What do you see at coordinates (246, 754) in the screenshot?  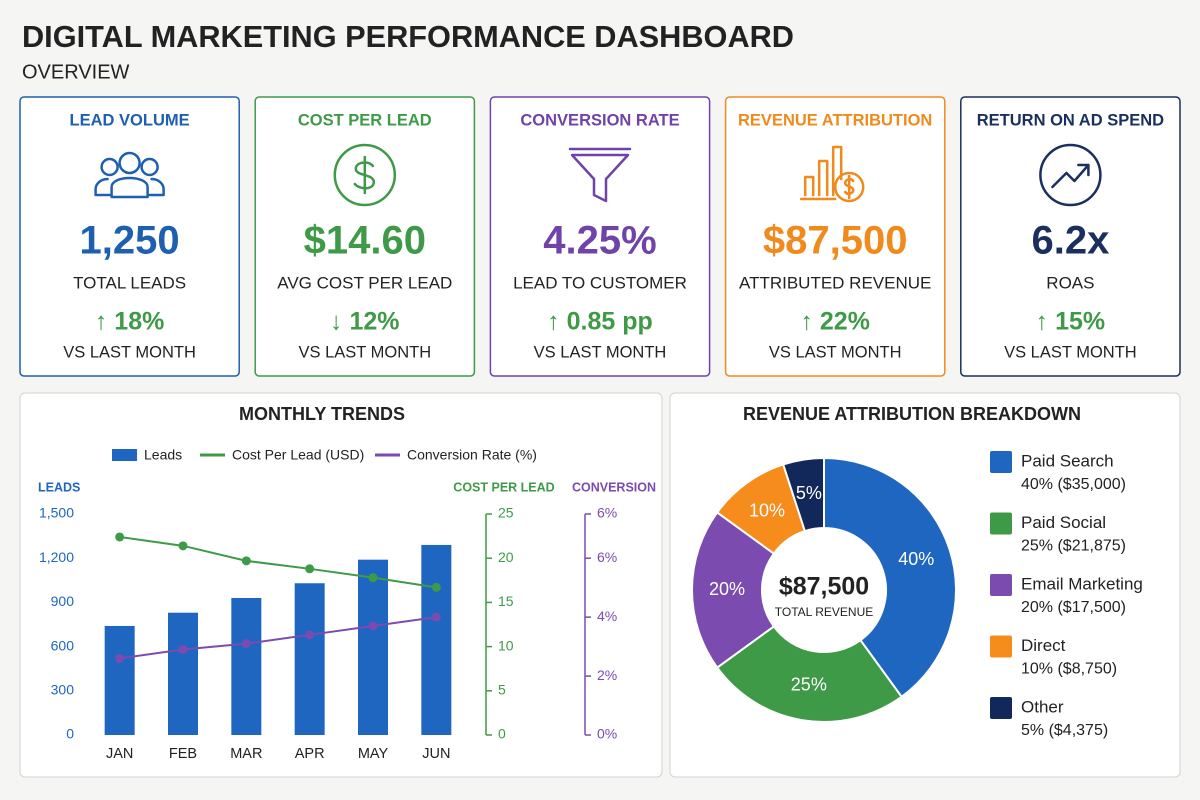 I see `x-tick-label: MAR` at bounding box center [246, 754].